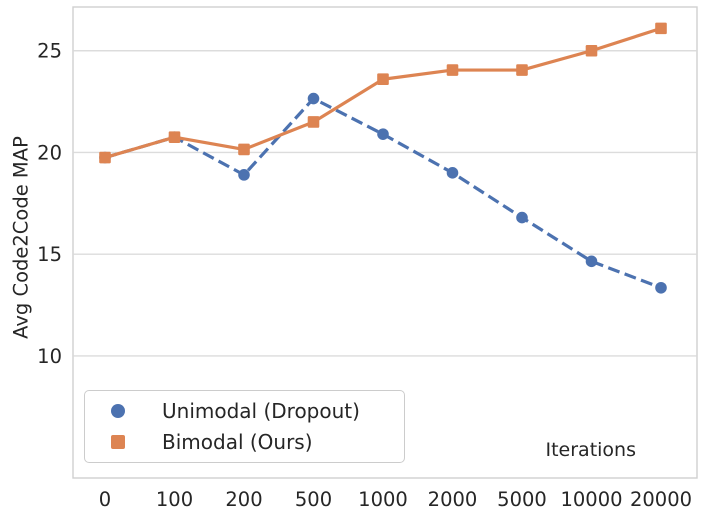 The image size is (707, 519). I want to click on y-tick-label-25: 25, so click(49, 51).